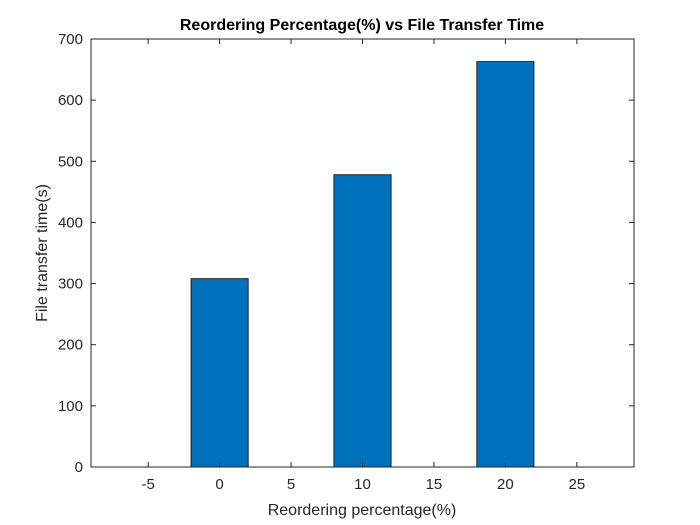 Image resolution: width=700 pixels, height=525 pixels. Describe the element at coordinates (434, 484) in the screenshot. I see `x-tick-label: 15` at that location.